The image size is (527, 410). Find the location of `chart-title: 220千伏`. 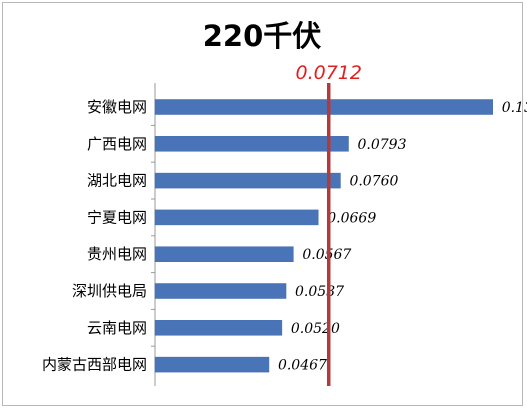

chart-title: 220千伏 is located at coordinates (262, 36).